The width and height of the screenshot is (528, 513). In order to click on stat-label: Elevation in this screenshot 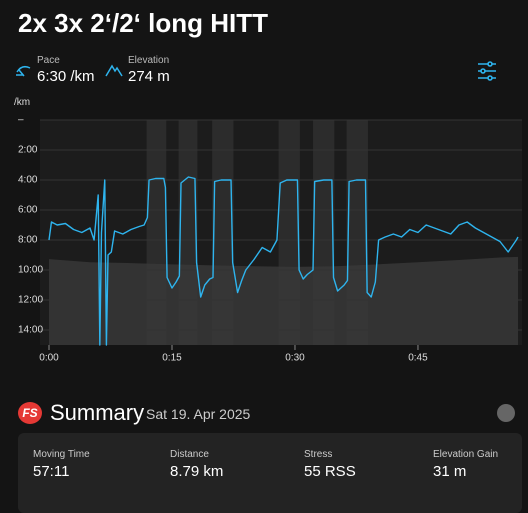, I will do `click(149, 60)`.